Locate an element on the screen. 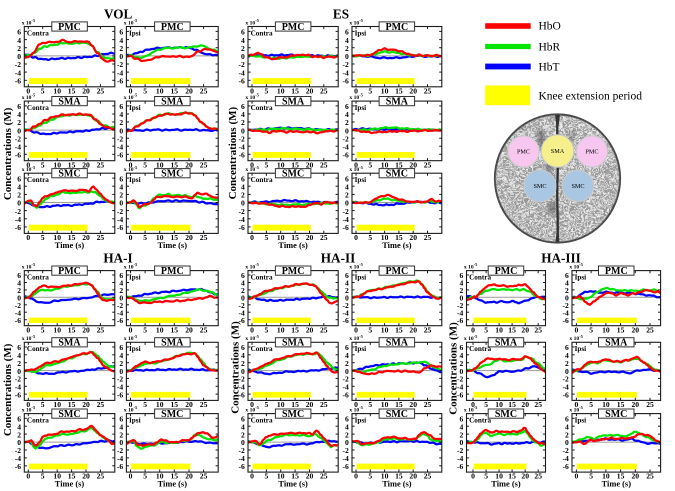 The height and width of the screenshot is (491, 675). svg-text: SMA is located at coordinates (616, 343).